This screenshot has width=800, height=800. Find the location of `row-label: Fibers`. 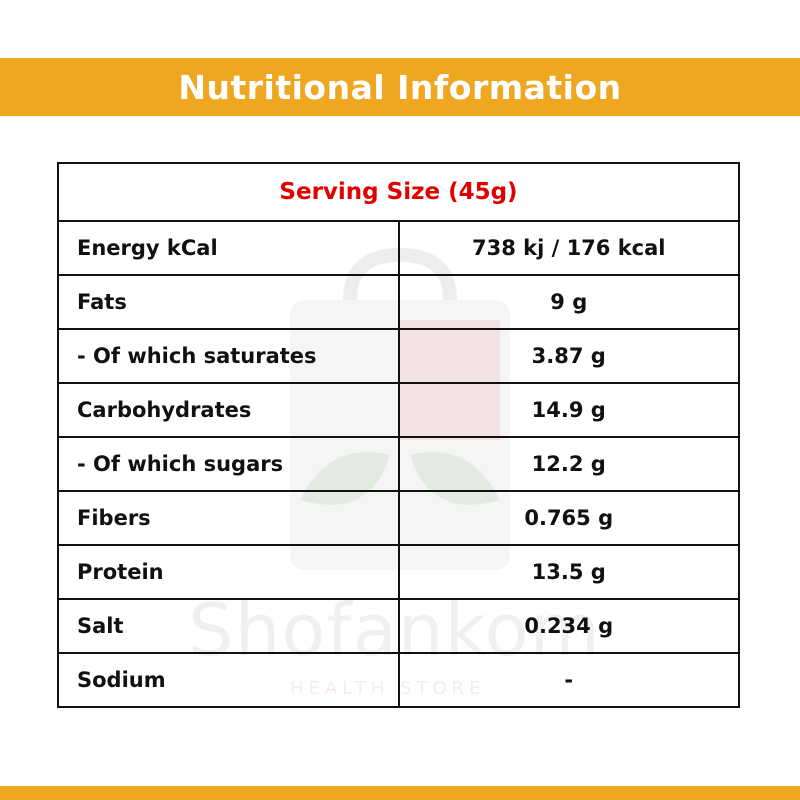

row-label: Fibers is located at coordinates (228, 518).